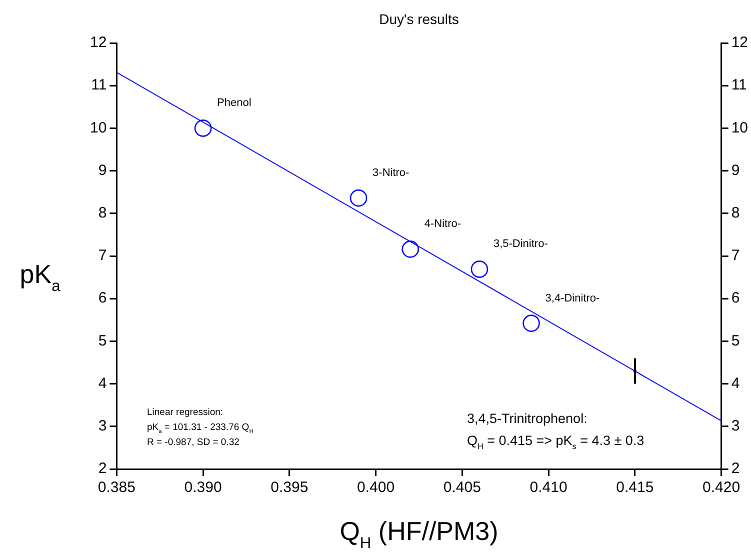 The height and width of the screenshot is (555, 751). I want to click on x-tick-label: 0.415, so click(635, 487).